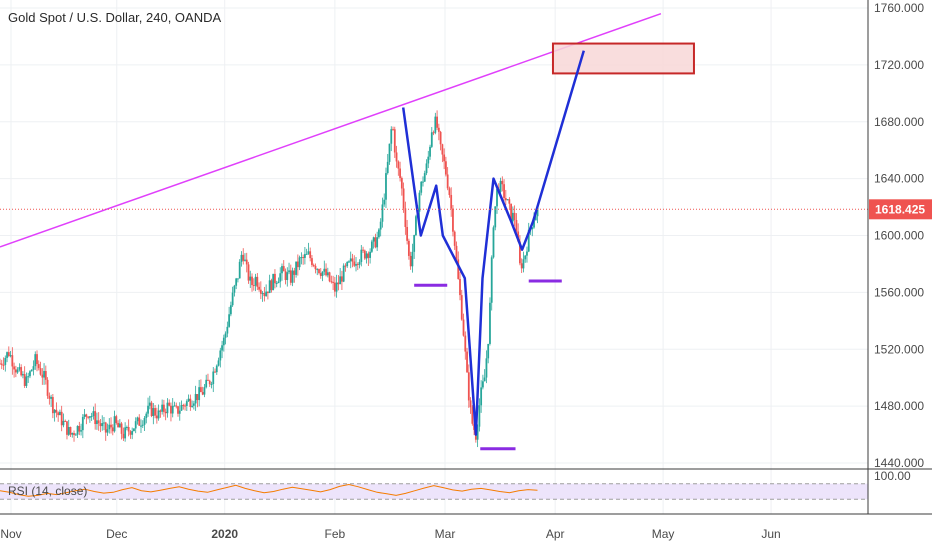  What do you see at coordinates (900, 209) in the screenshot?
I see `last-price-label: 1618.425` at bounding box center [900, 209].